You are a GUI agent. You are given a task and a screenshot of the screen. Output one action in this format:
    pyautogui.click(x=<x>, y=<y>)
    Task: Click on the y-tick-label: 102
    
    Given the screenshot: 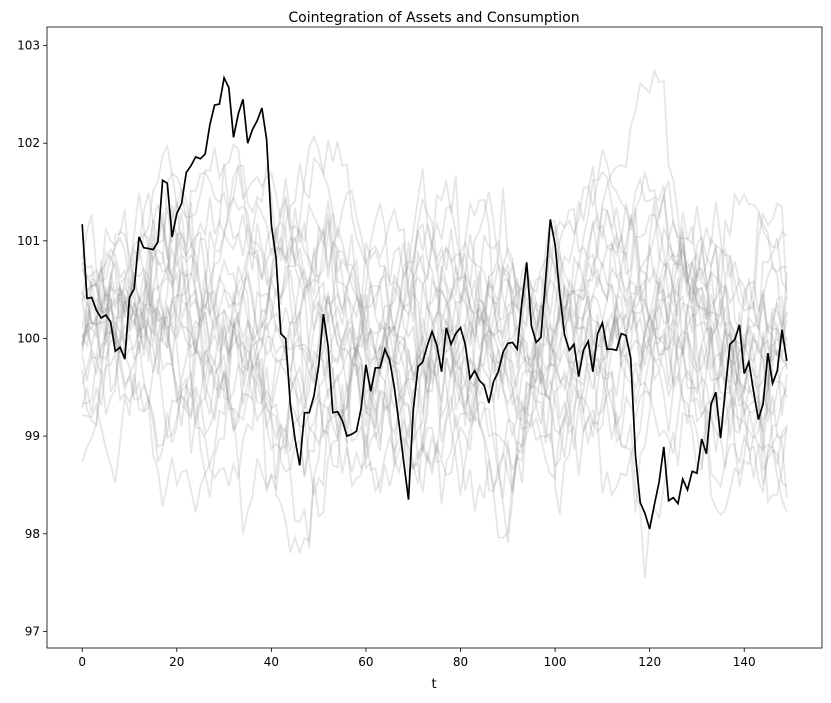 What is the action you would take?
    pyautogui.click(x=28, y=143)
    